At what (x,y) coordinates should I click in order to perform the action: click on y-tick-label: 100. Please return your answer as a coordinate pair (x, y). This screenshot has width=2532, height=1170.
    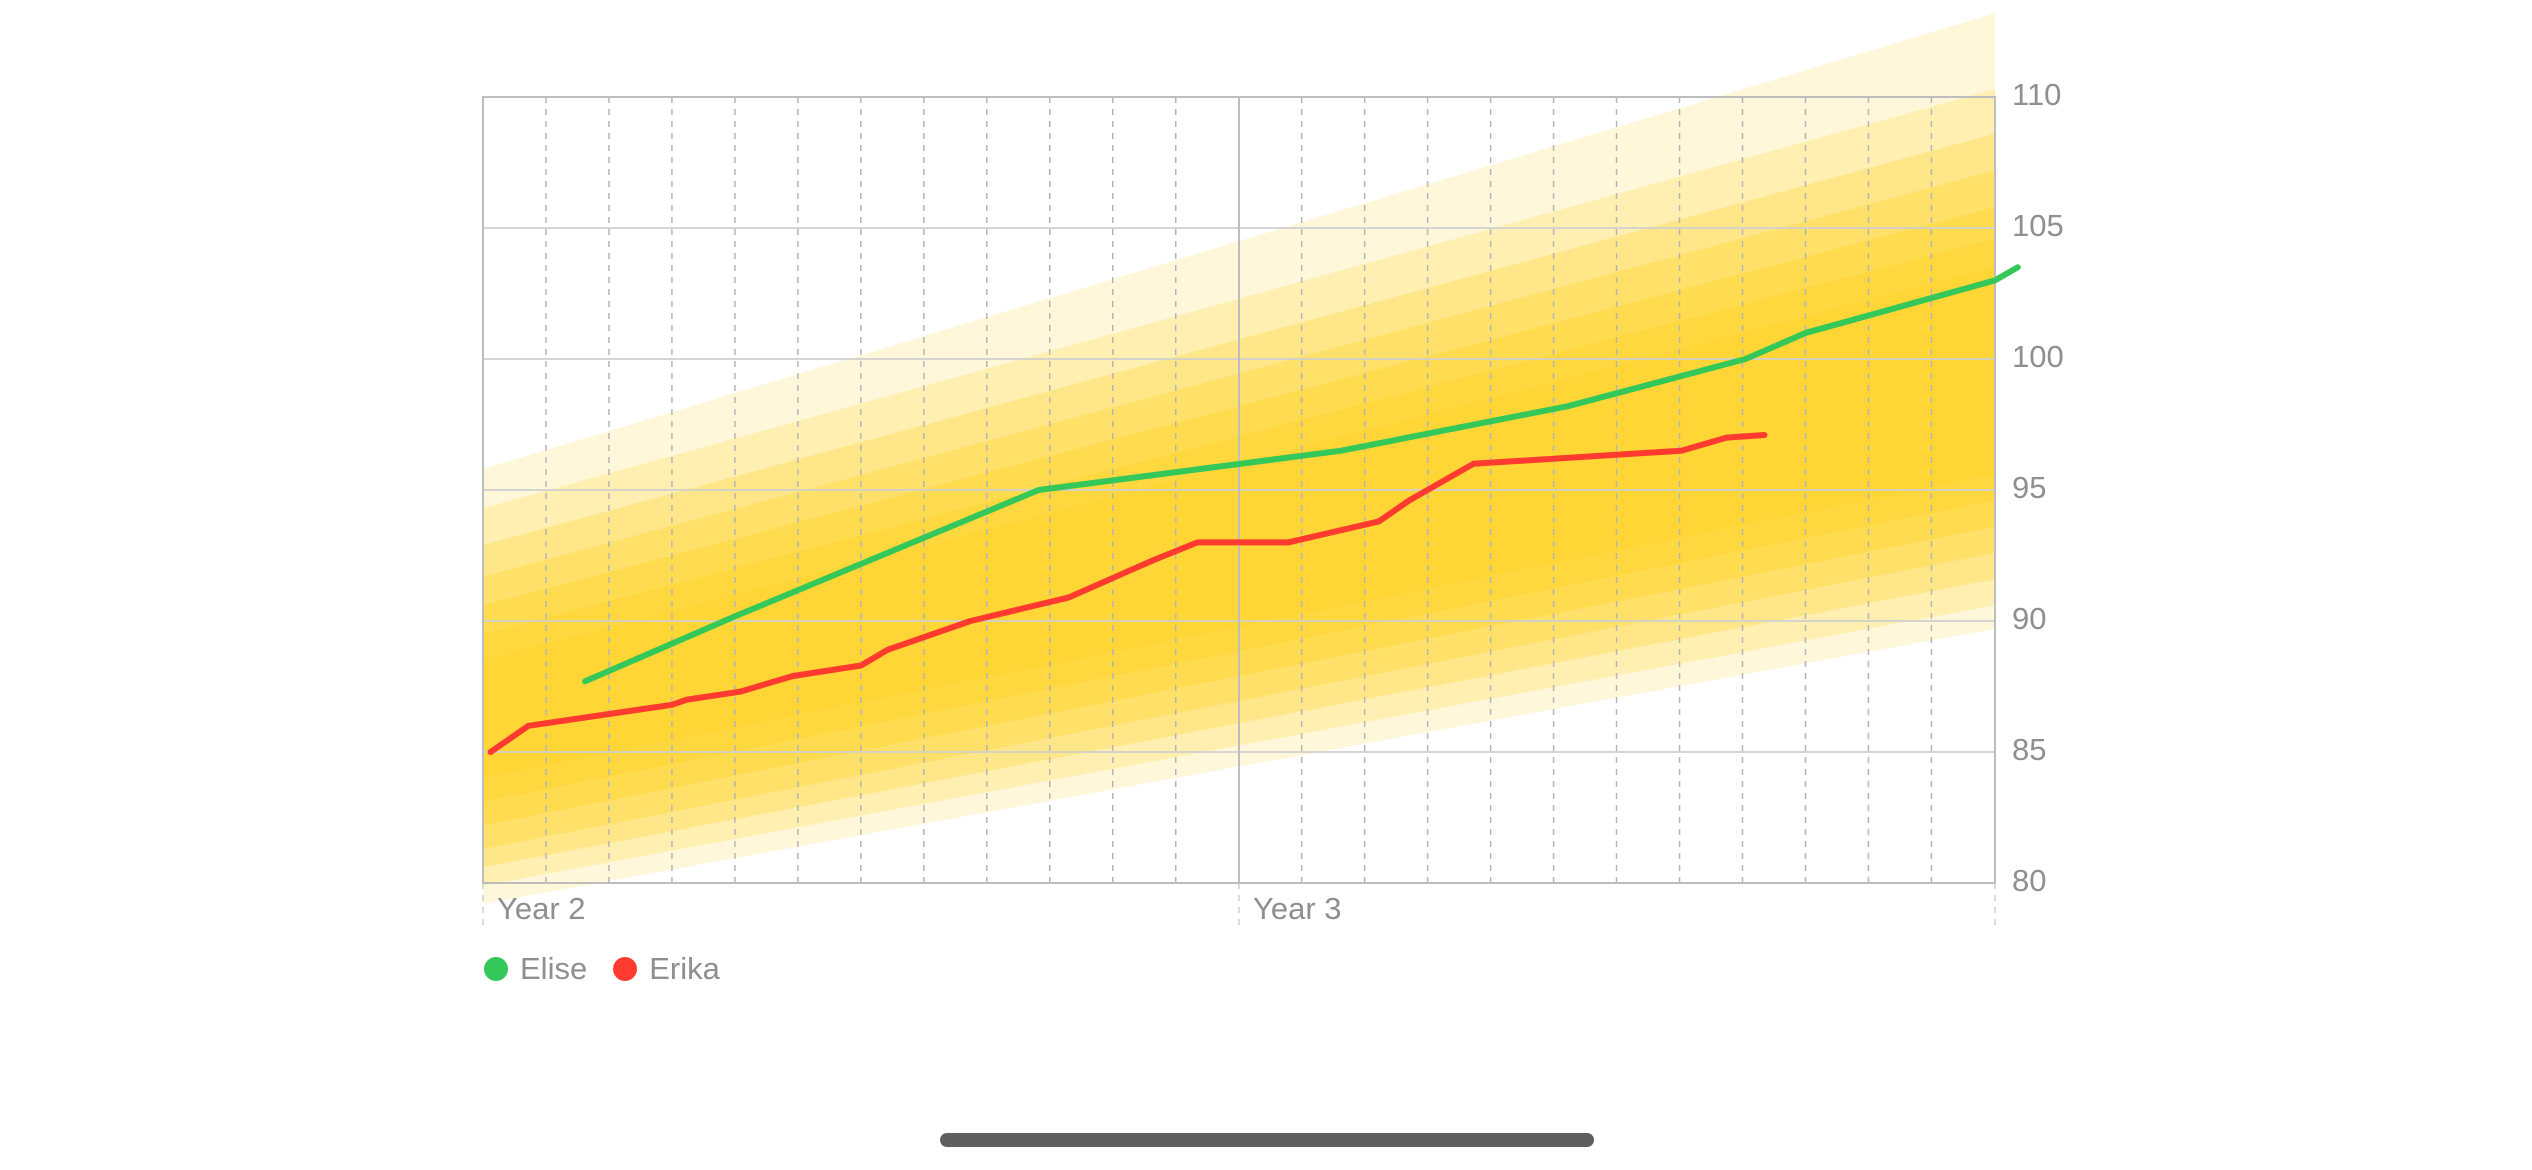
    Looking at the image, I should click on (2038, 356).